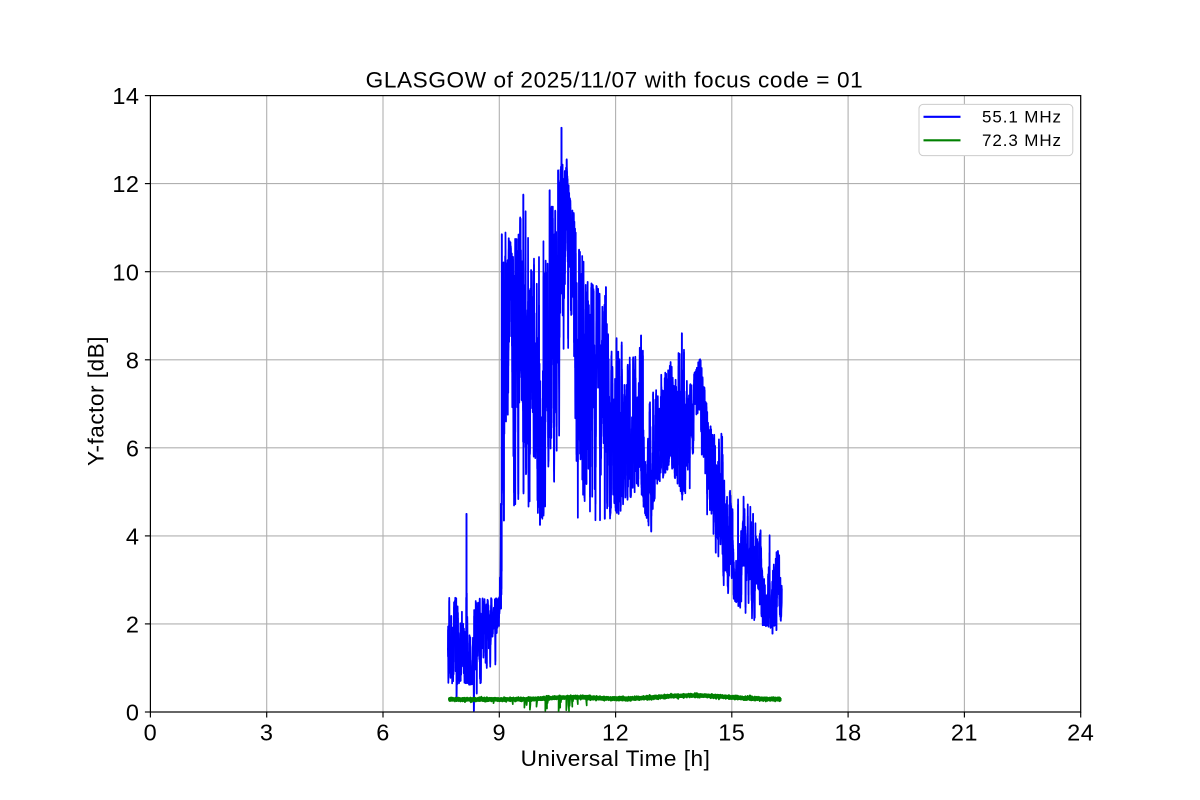 The width and height of the screenshot is (1200, 800). Describe the element at coordinates (1022, 140) in the screenshot. I see `svg-text: 72.3 MHz` at that location.